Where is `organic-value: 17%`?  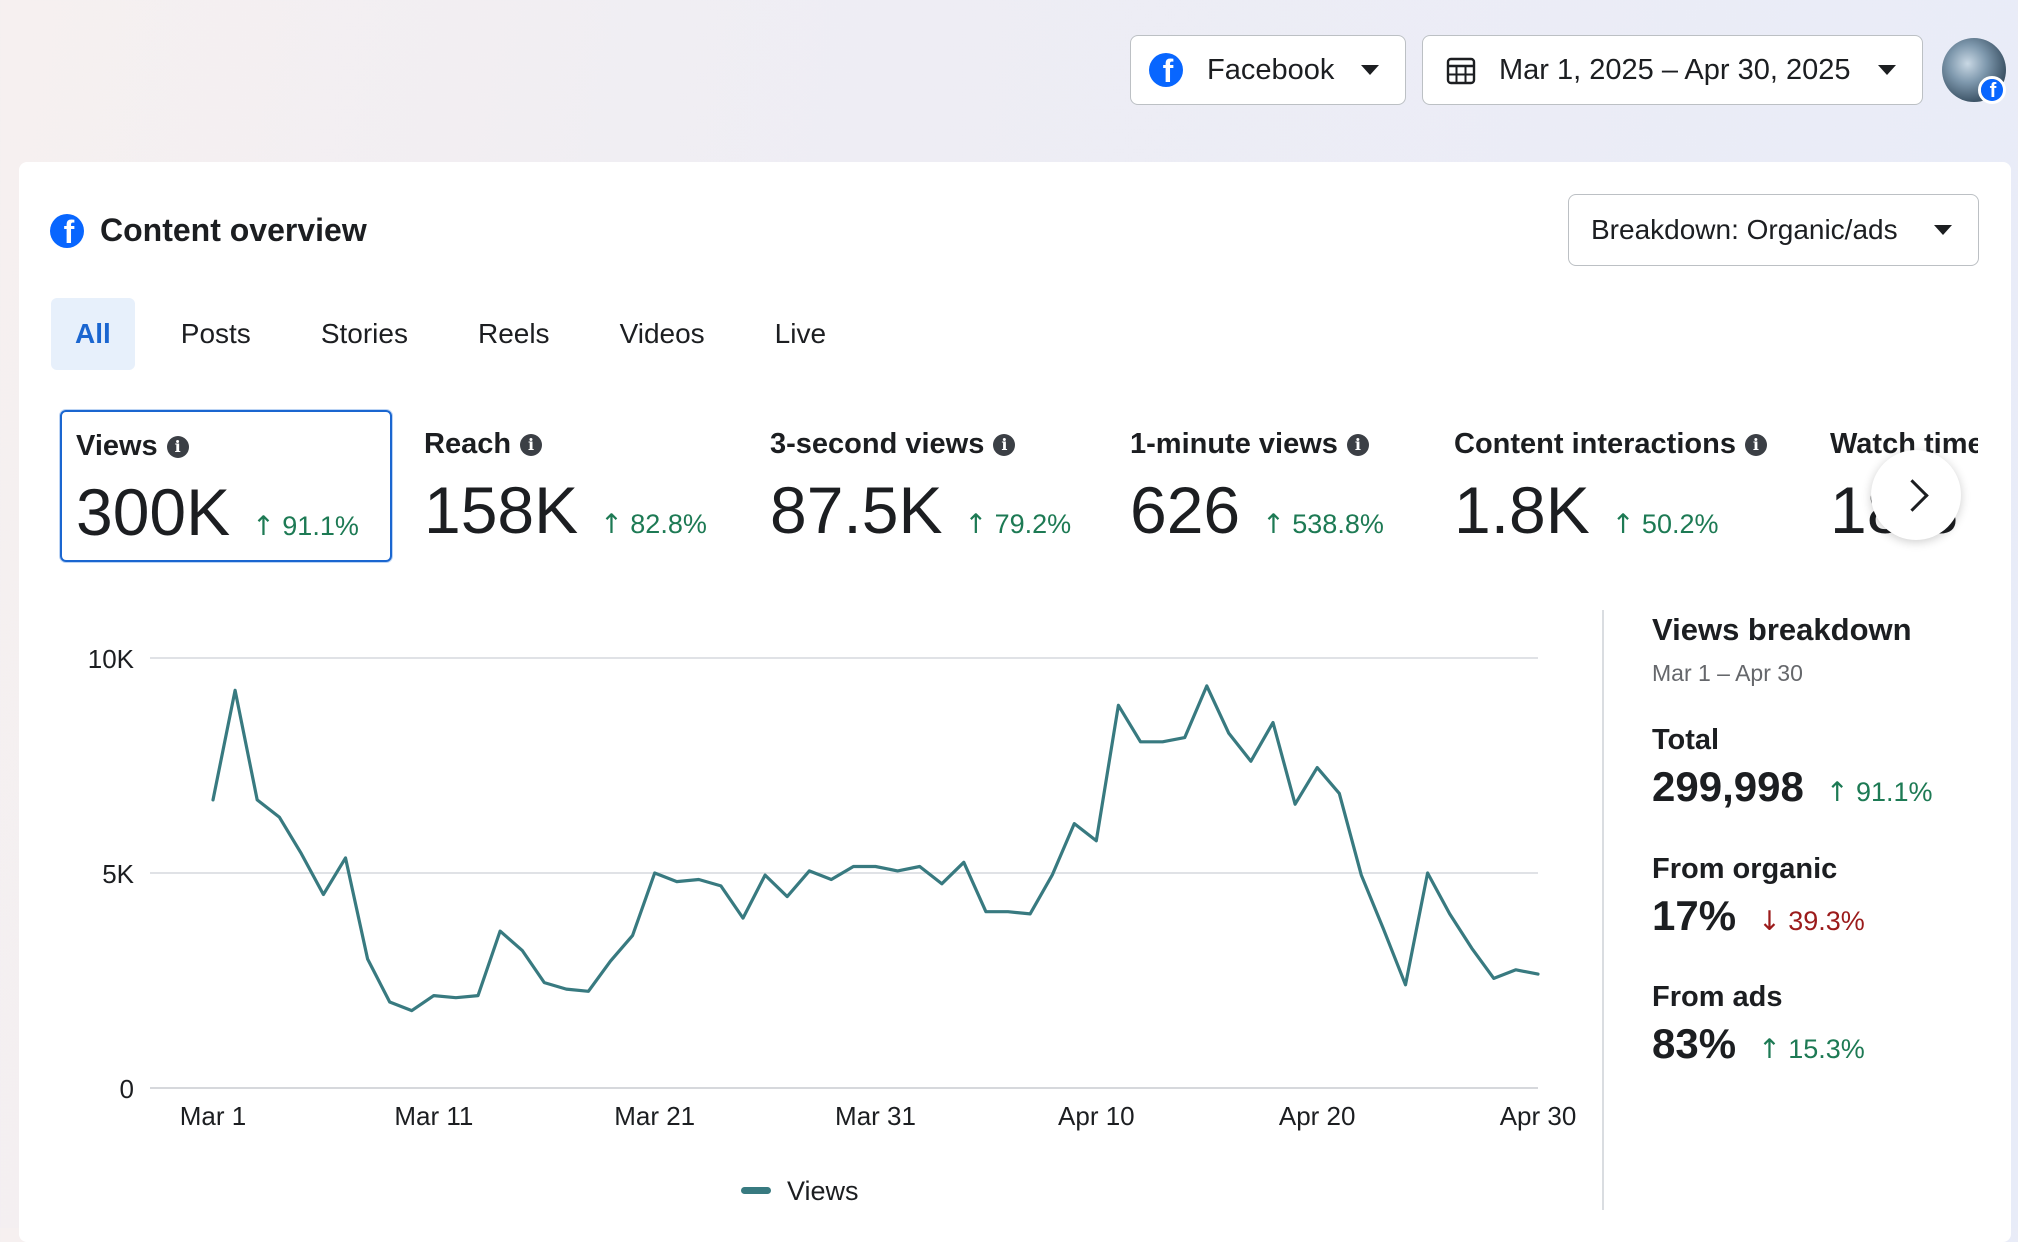 organic-value: 17% is located at coordinates (1694, 915).